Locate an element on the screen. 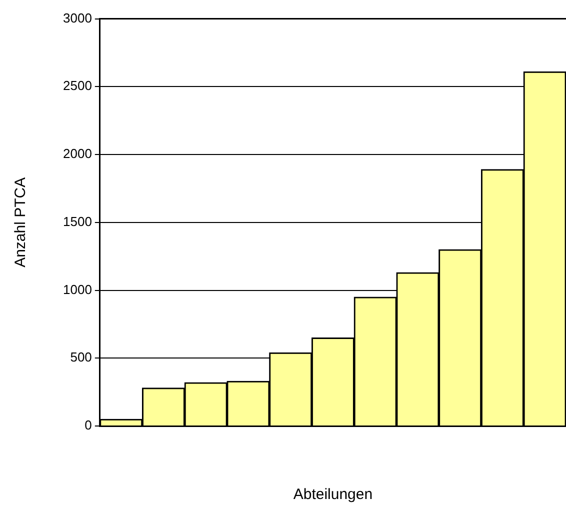  y-tick-label: 2500 is located at coordinates (77, 86).